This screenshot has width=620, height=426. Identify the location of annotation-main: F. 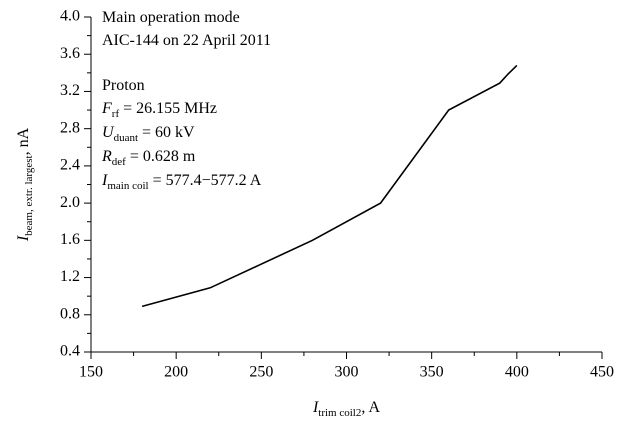
(106, 108).